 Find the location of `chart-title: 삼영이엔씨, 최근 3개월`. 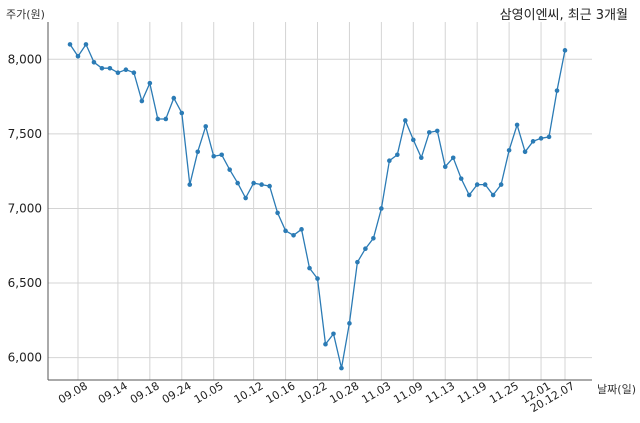

chart-title: 삼영이엔씨, 최근 3개월 is located at coordinates (563, 15).